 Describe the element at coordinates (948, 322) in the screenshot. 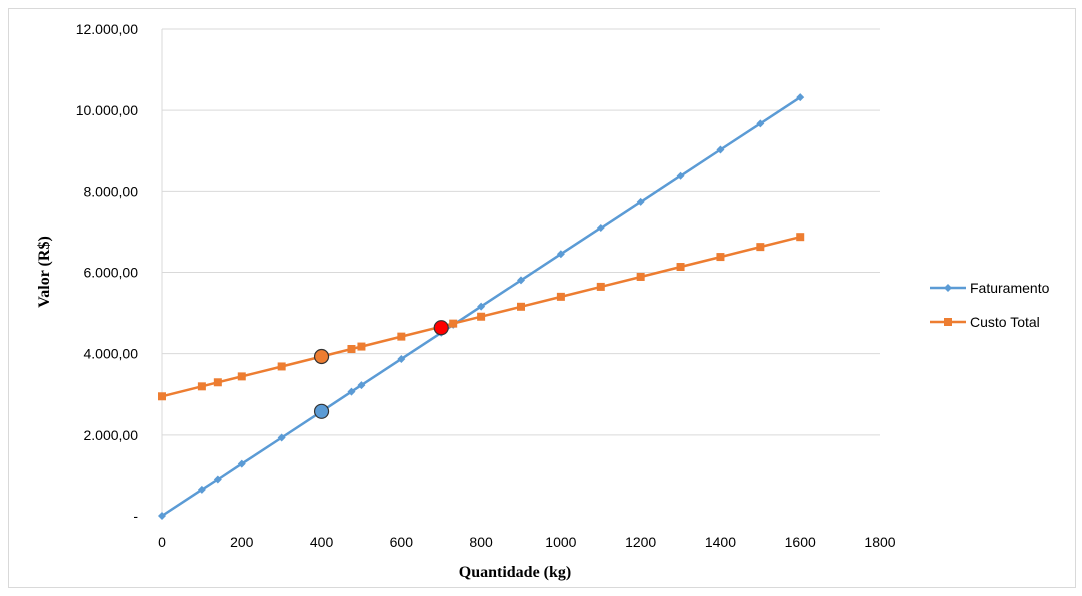

I see `legend-custo-total-marker` at that location.